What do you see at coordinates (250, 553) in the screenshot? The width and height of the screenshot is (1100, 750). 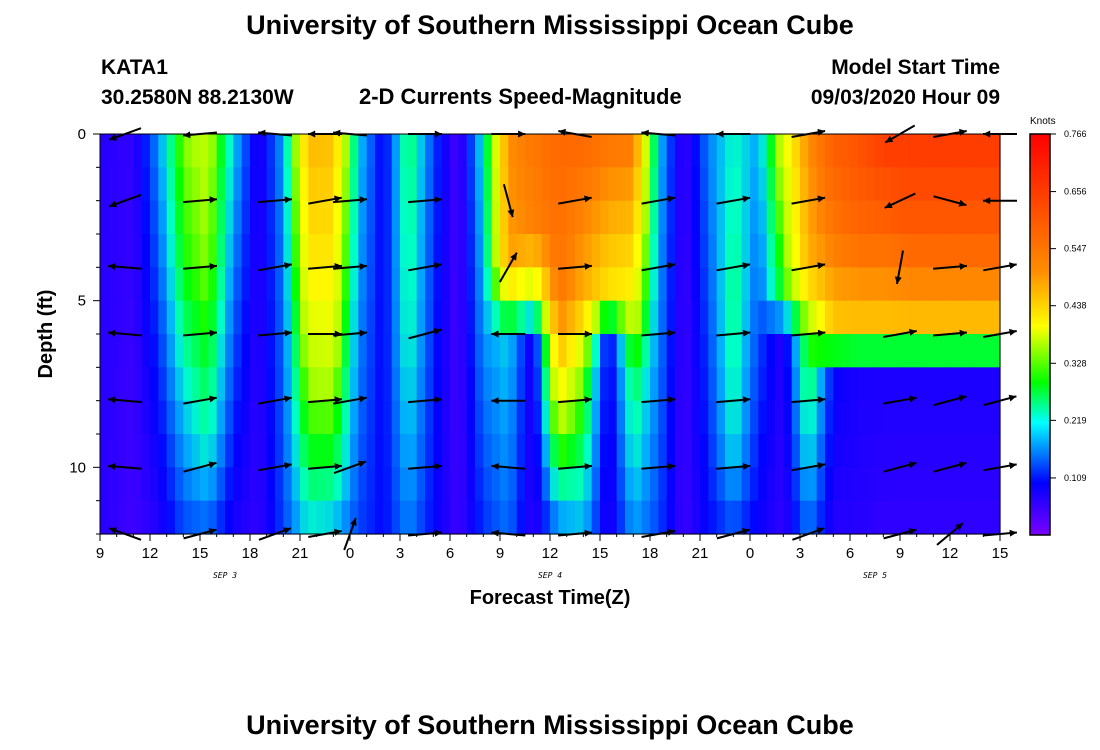 I see `x-tick-label: 18` at bounding box center [250, 553].